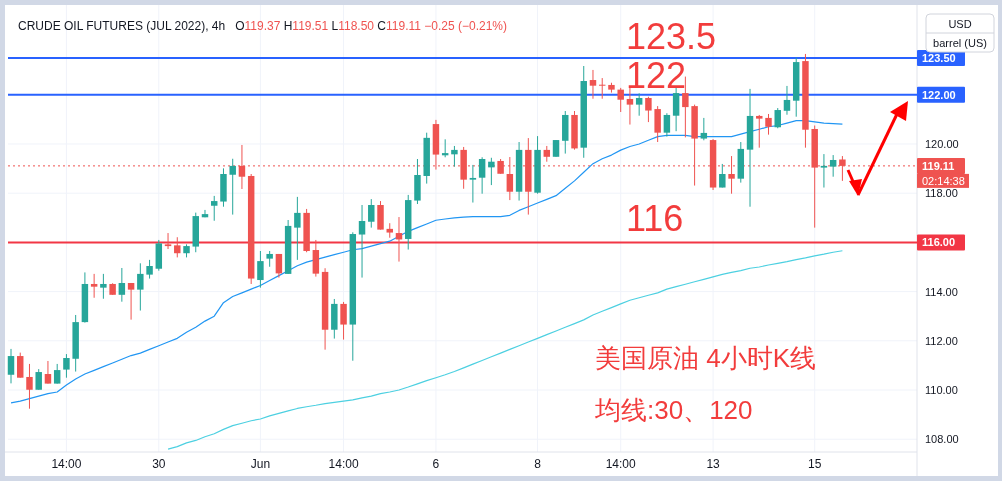  Describe the element at coordinates (815, 464) in the screenshot. I see `x-tick-label: 15` at that location.